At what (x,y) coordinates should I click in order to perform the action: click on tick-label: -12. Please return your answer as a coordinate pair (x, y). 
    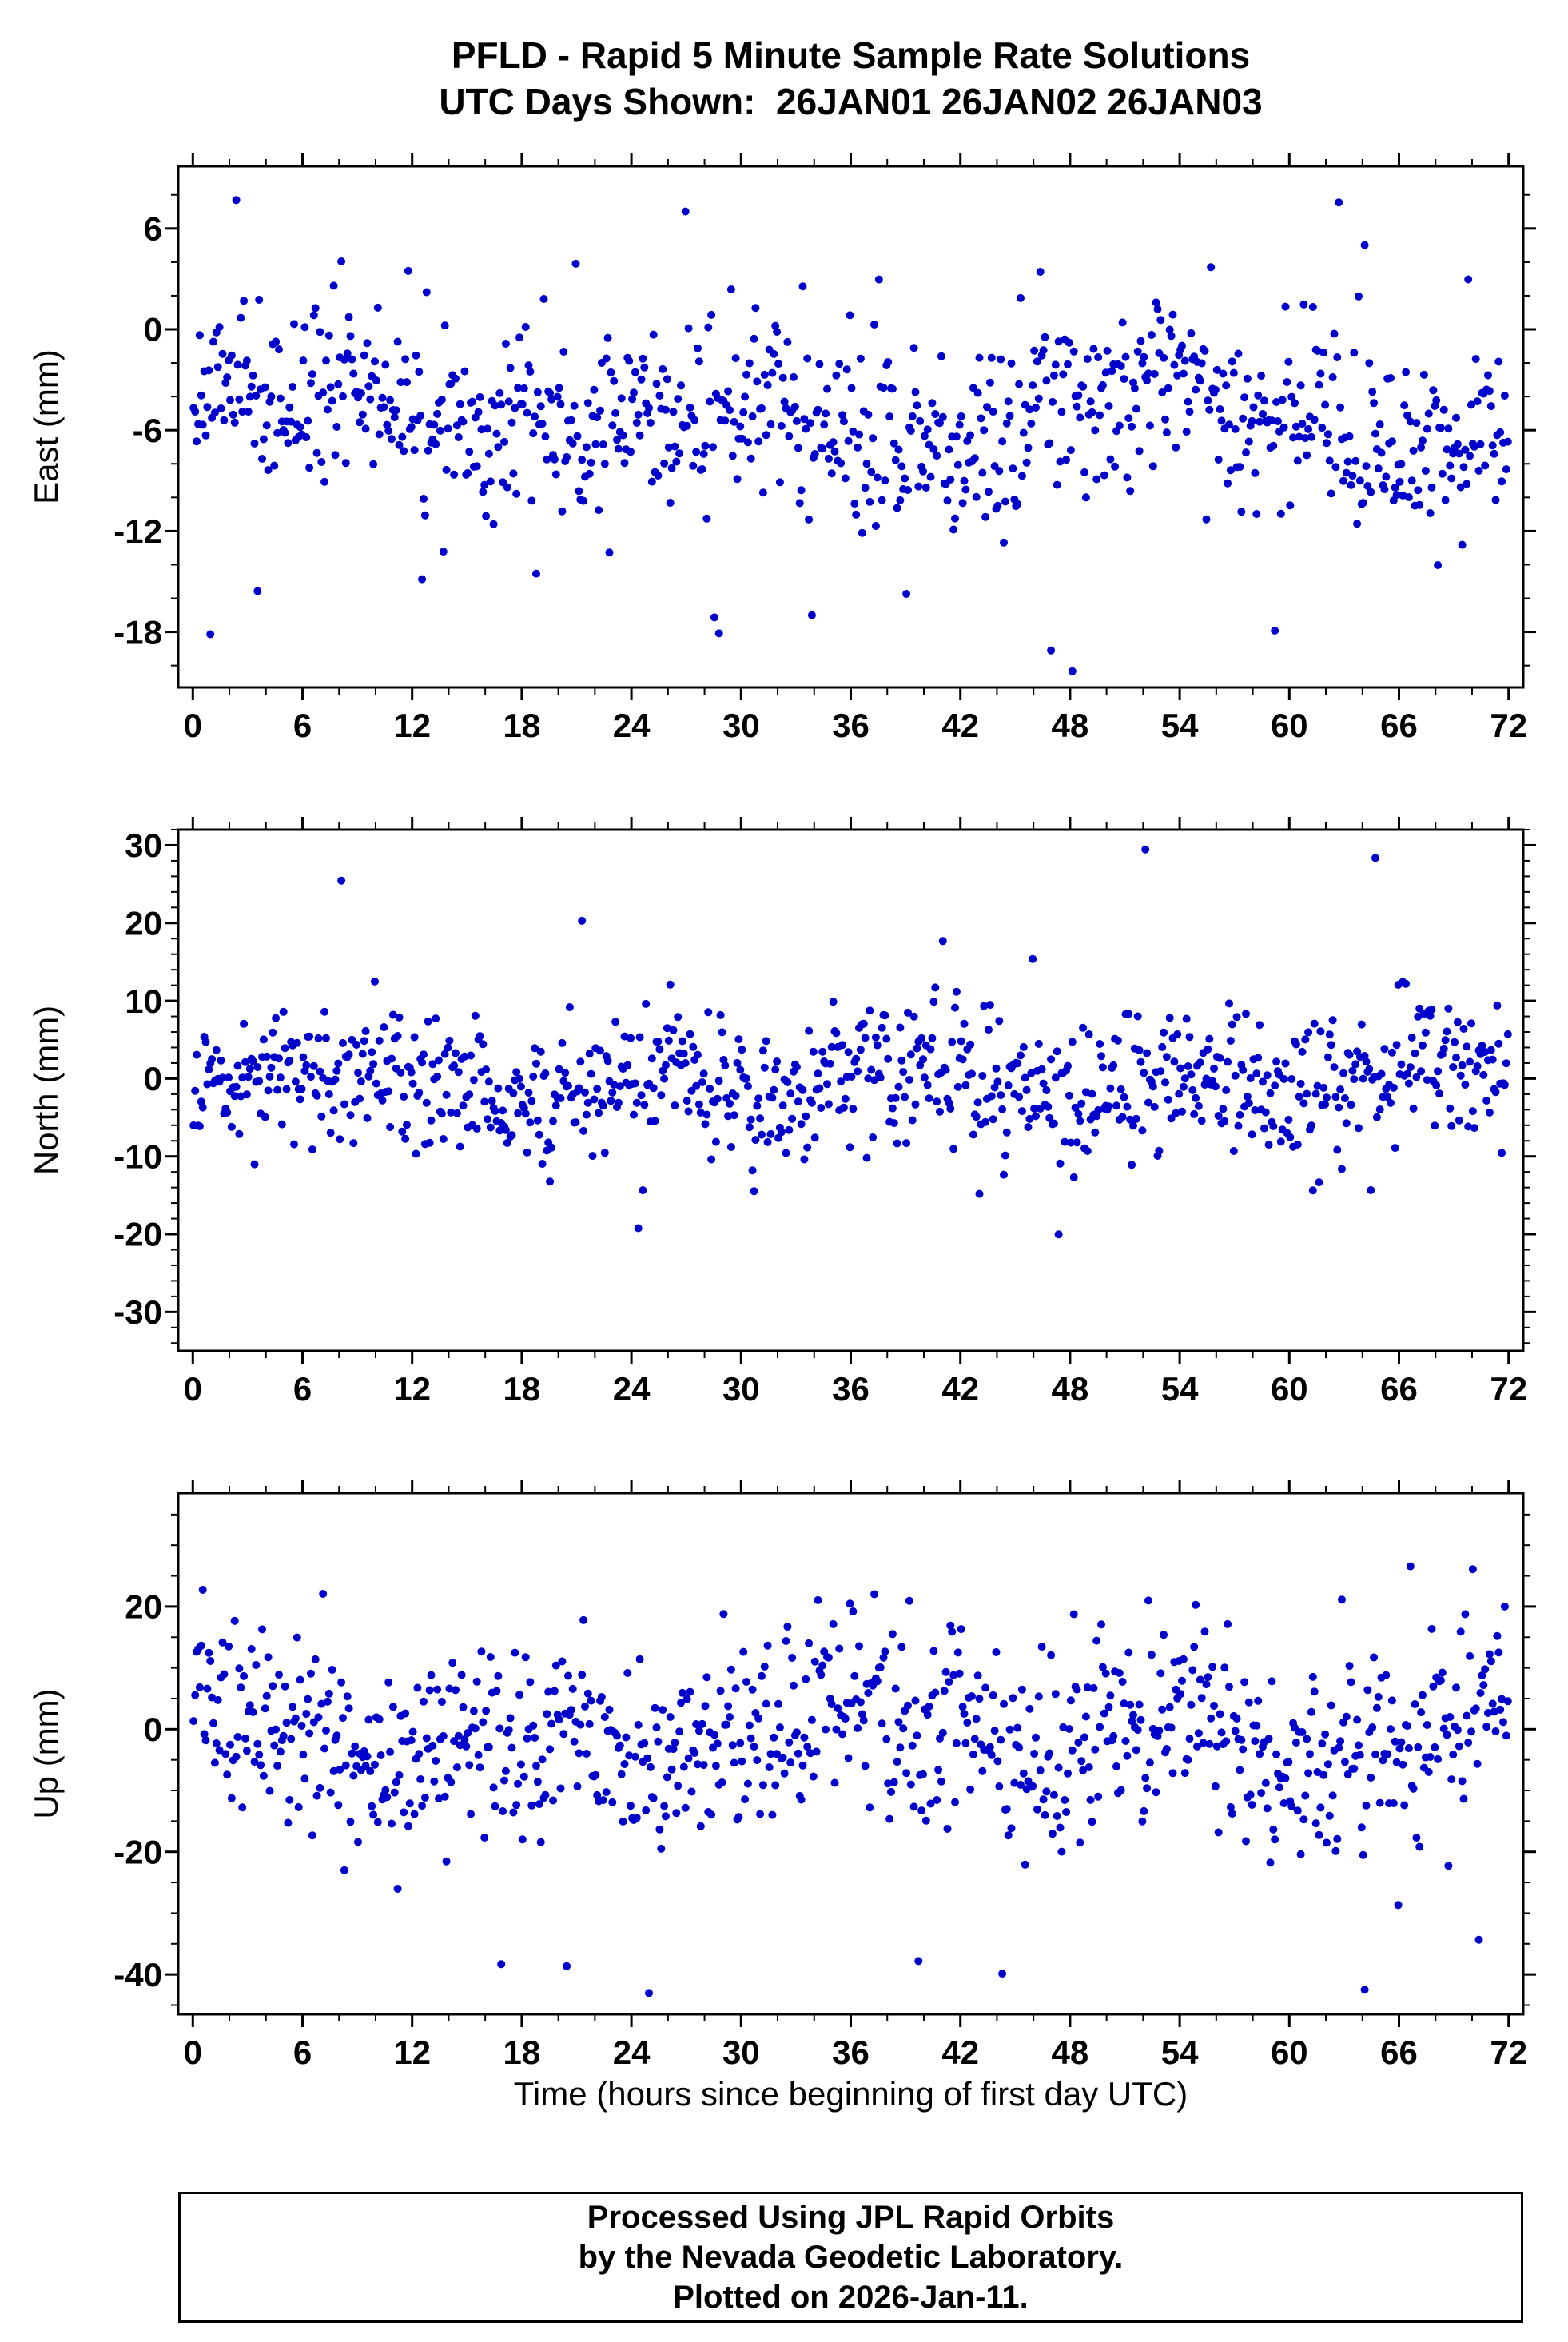
    Looking at the image, I should click on (137, 531).